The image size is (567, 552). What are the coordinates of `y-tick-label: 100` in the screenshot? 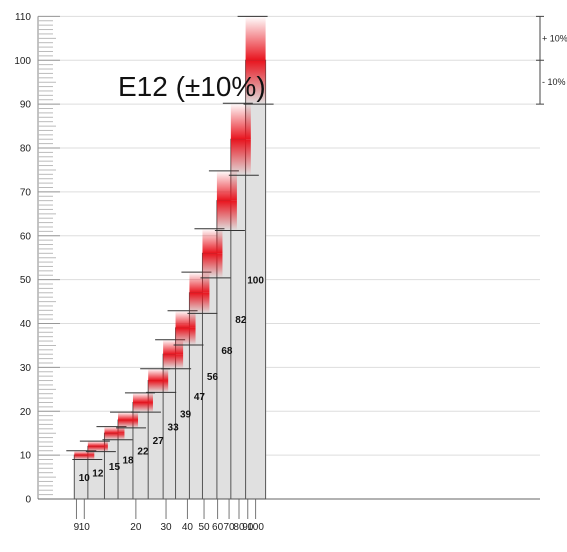 It's located at (22, 61).